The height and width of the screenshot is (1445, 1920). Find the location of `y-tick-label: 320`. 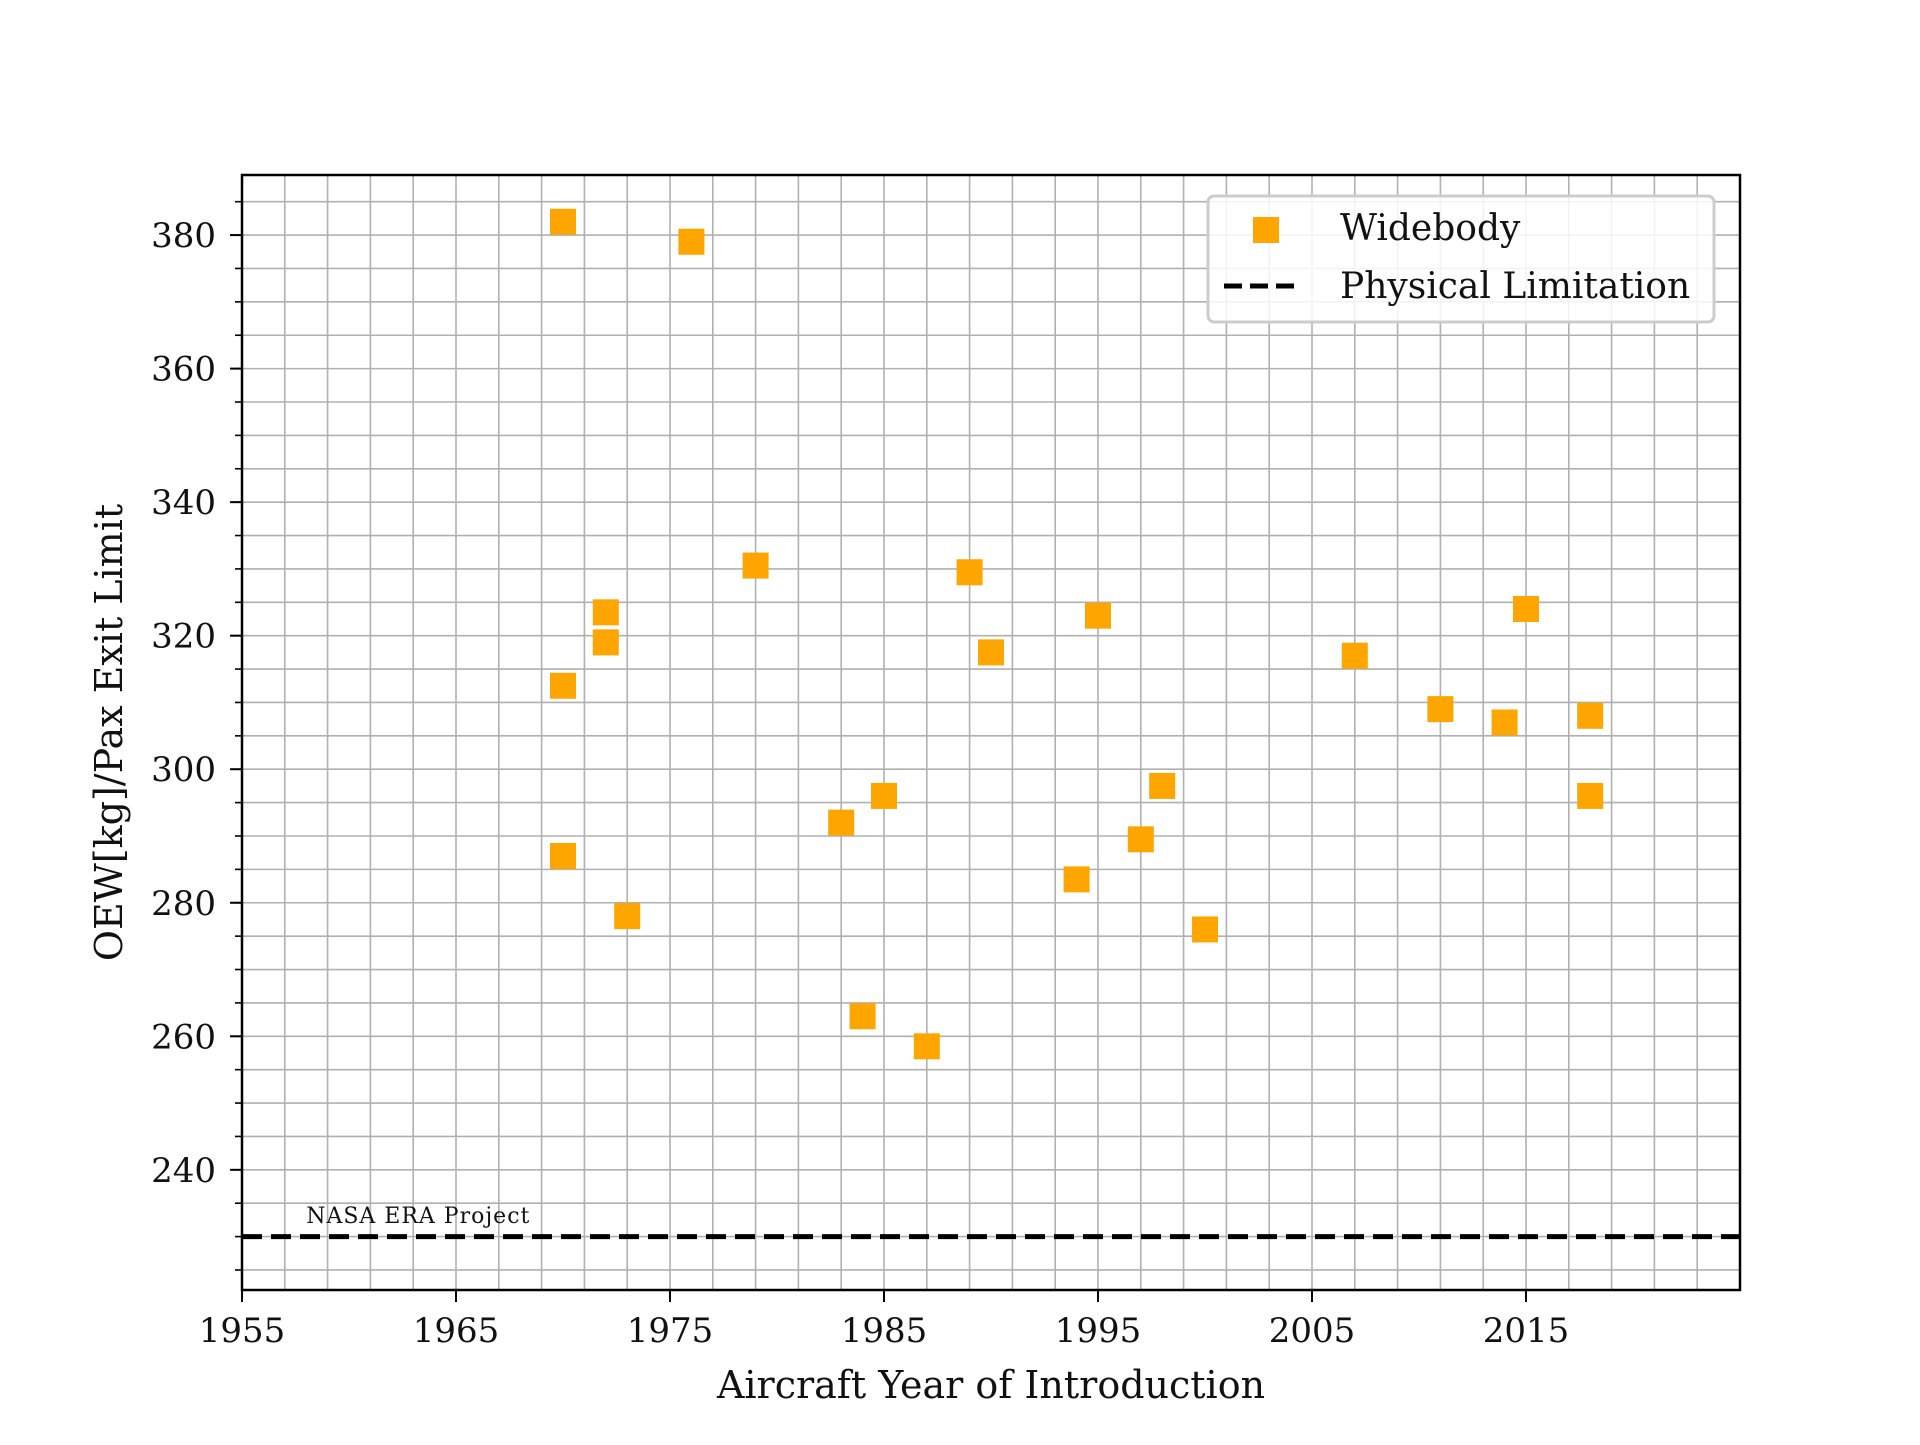

y-tick-label: 320 is located at coordinates (183, 637).